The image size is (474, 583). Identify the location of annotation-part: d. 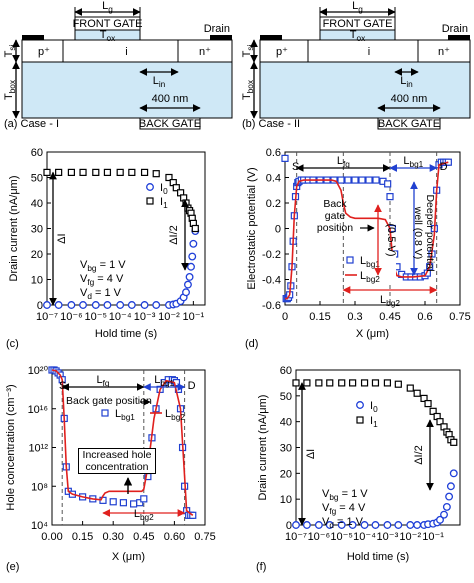
(89, 296).